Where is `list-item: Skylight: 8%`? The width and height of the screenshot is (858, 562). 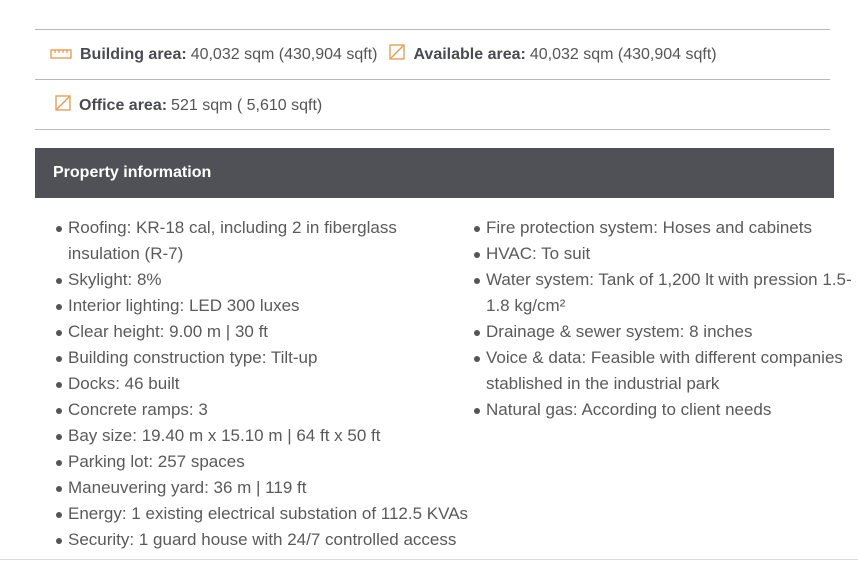 list-item: Skylight: 8% is located at coordinates (245, 280).